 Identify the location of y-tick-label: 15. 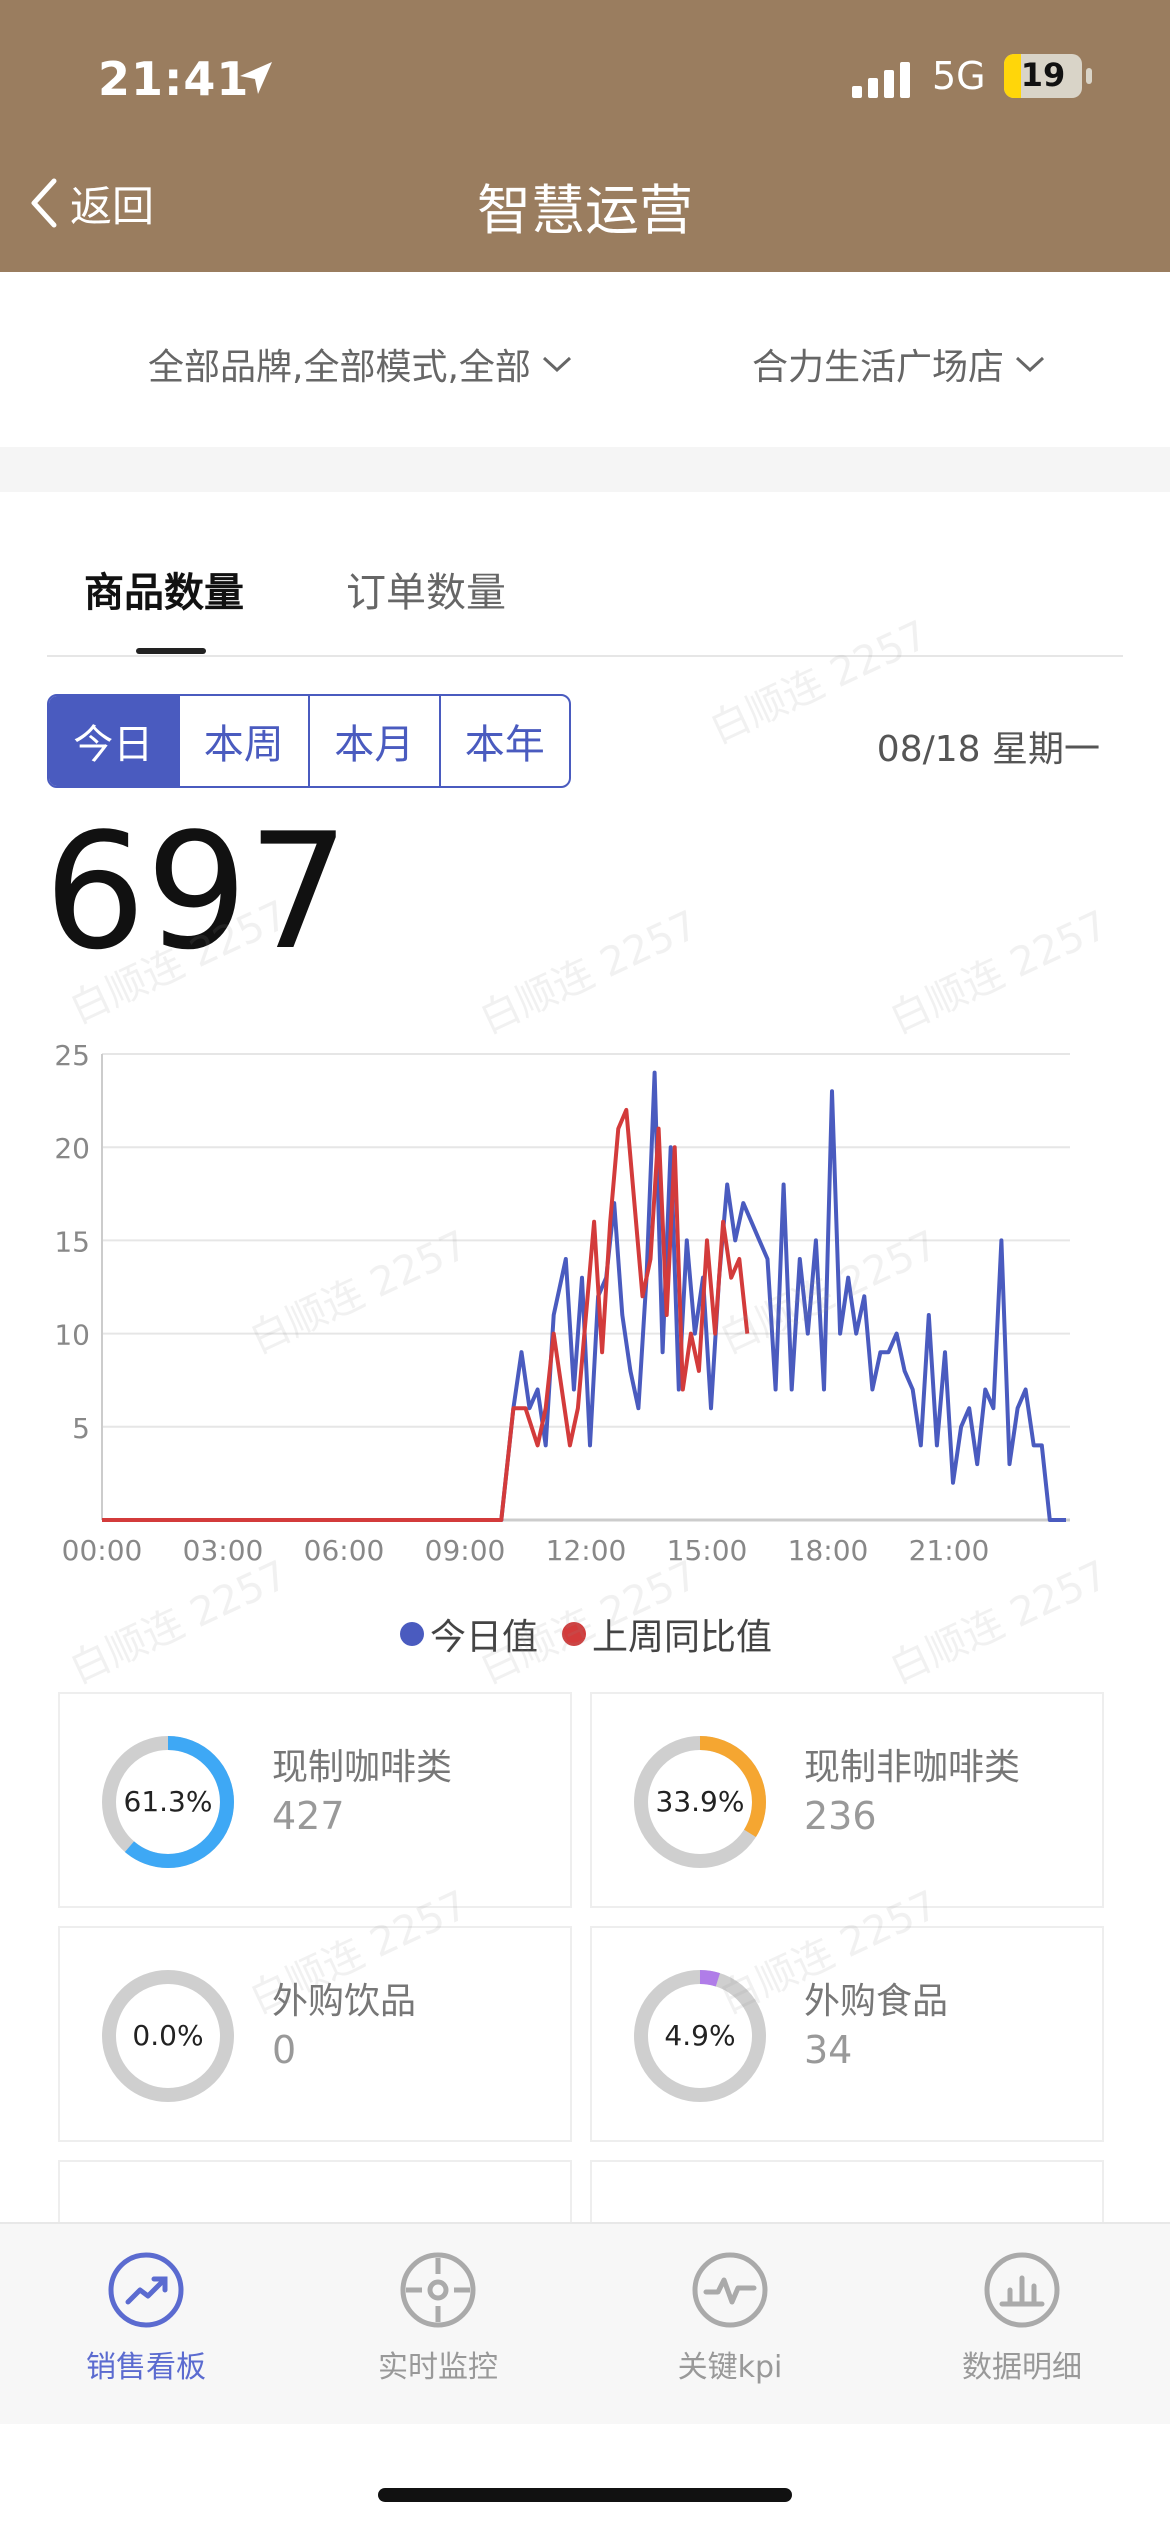
(72, 1241).